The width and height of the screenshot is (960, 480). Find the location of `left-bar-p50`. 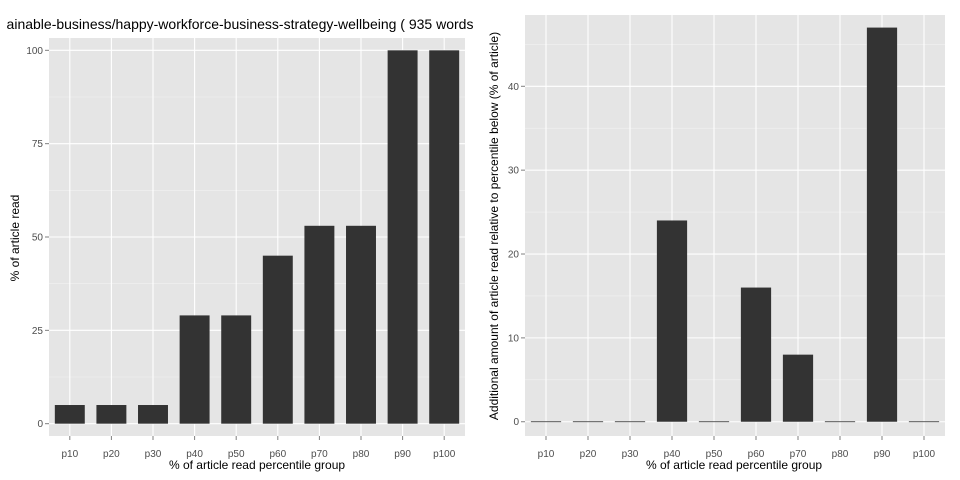

left-bar-p50 is located at coordinates (236, 369).